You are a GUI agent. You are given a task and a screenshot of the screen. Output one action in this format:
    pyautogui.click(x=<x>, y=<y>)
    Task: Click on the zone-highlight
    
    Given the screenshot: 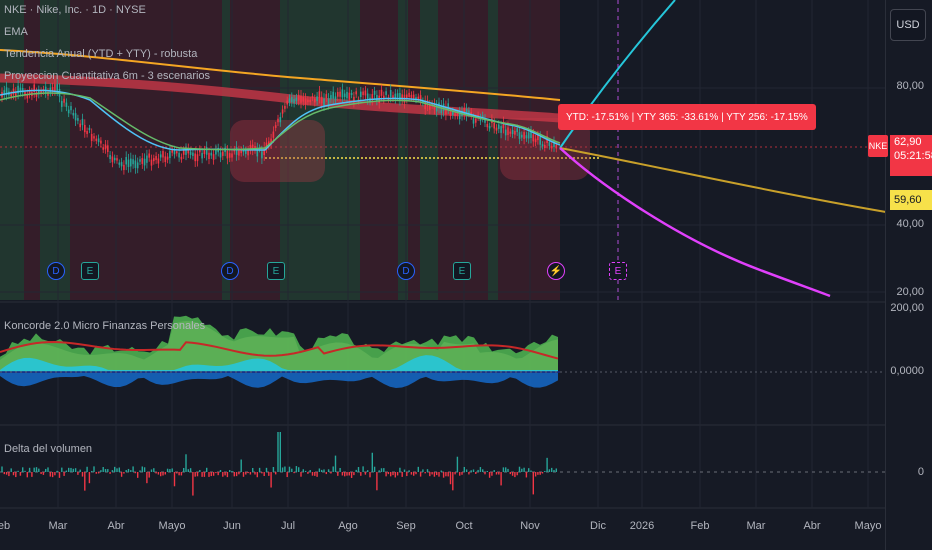 What is the action you would take?
    pyautogui.click(x=277, y=151)
    